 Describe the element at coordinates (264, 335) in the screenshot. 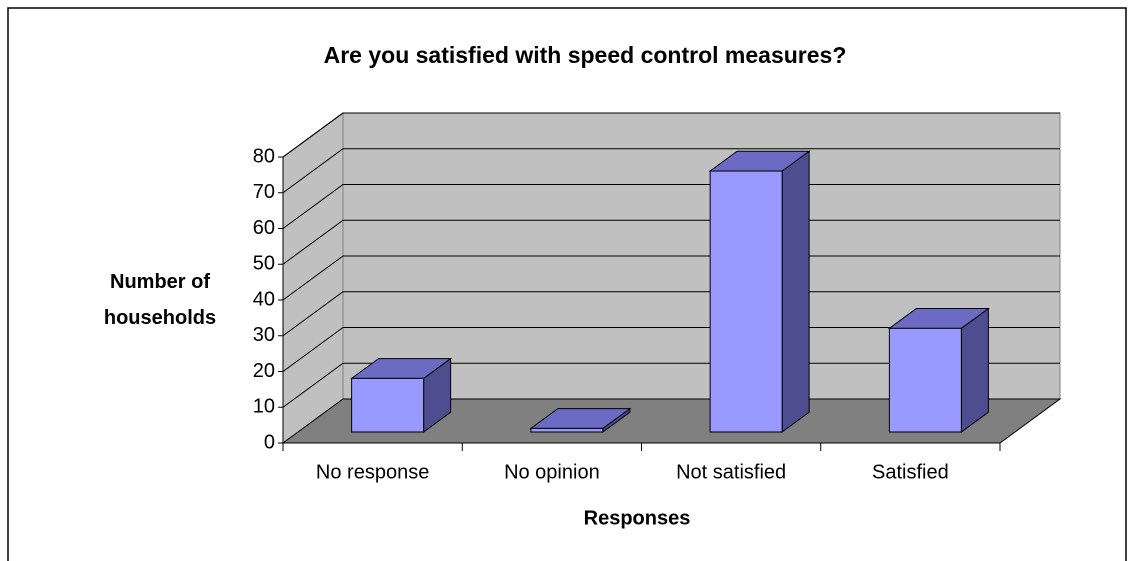

I see `y-tick-label: 30` at that location.